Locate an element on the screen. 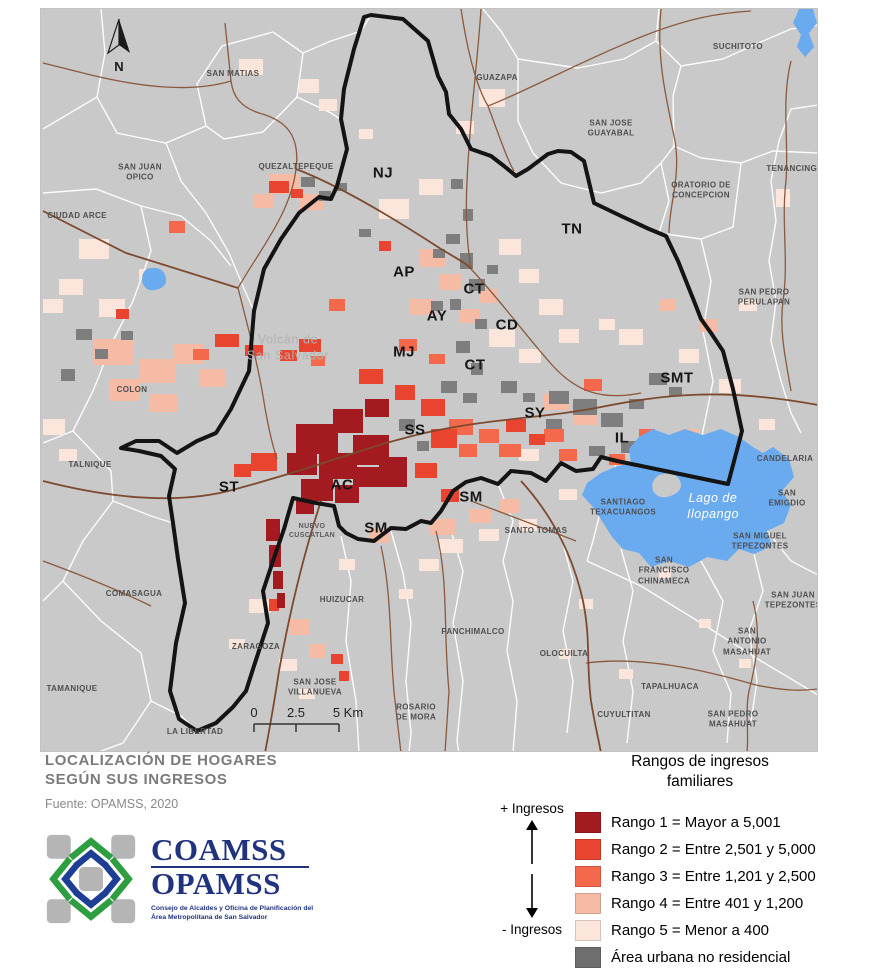 This screenshot has width=869, height=975. source-note: Fuente: OPAMSS, 2020 is located at coordinates (112, 803).